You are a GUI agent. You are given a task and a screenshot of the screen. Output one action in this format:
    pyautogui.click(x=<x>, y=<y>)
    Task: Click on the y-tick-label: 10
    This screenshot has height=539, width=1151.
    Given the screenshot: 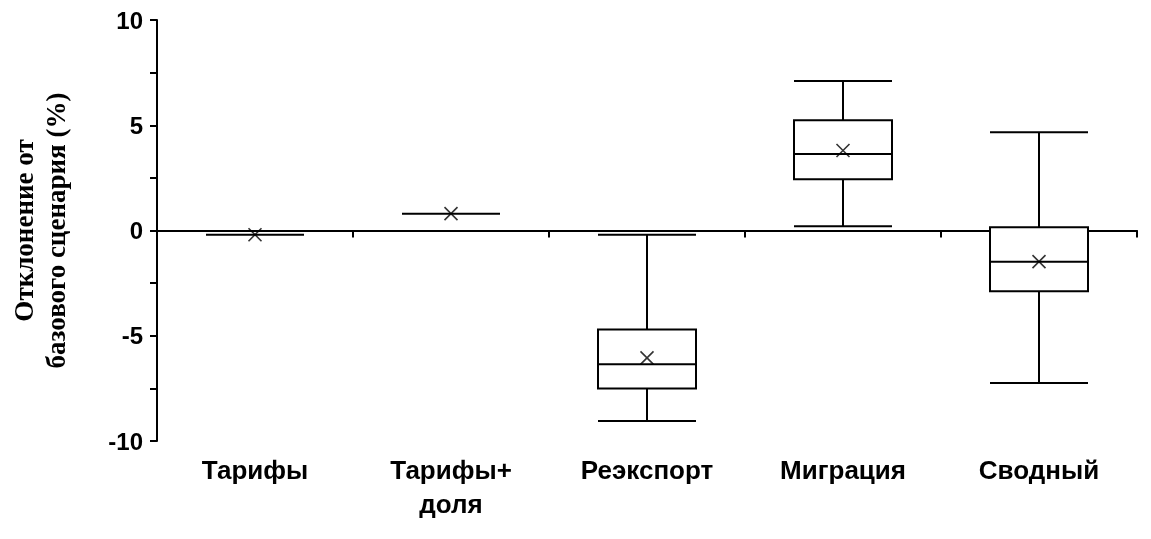 What is the action you would take?
    pyautogui.click(x=129, y=20)
    